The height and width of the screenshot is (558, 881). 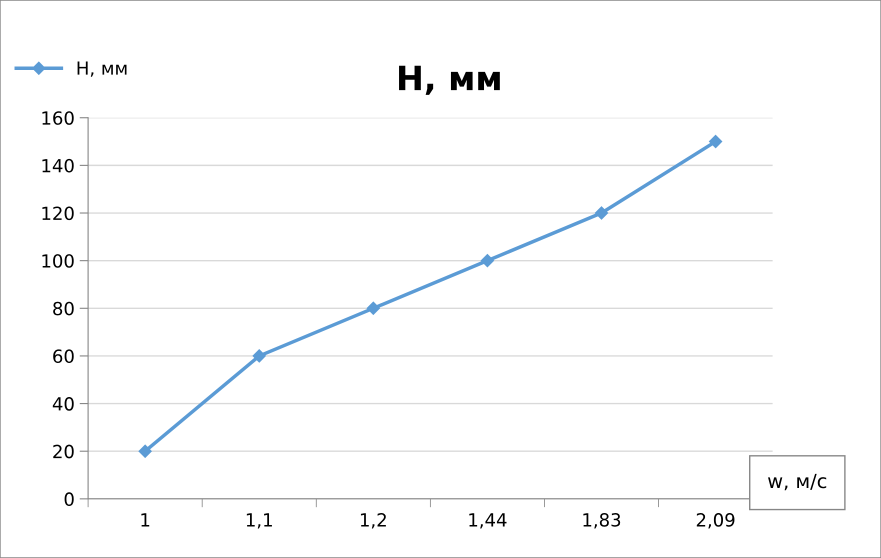 I want to click on y-tick-label: 160, so click(x=58, y=118).